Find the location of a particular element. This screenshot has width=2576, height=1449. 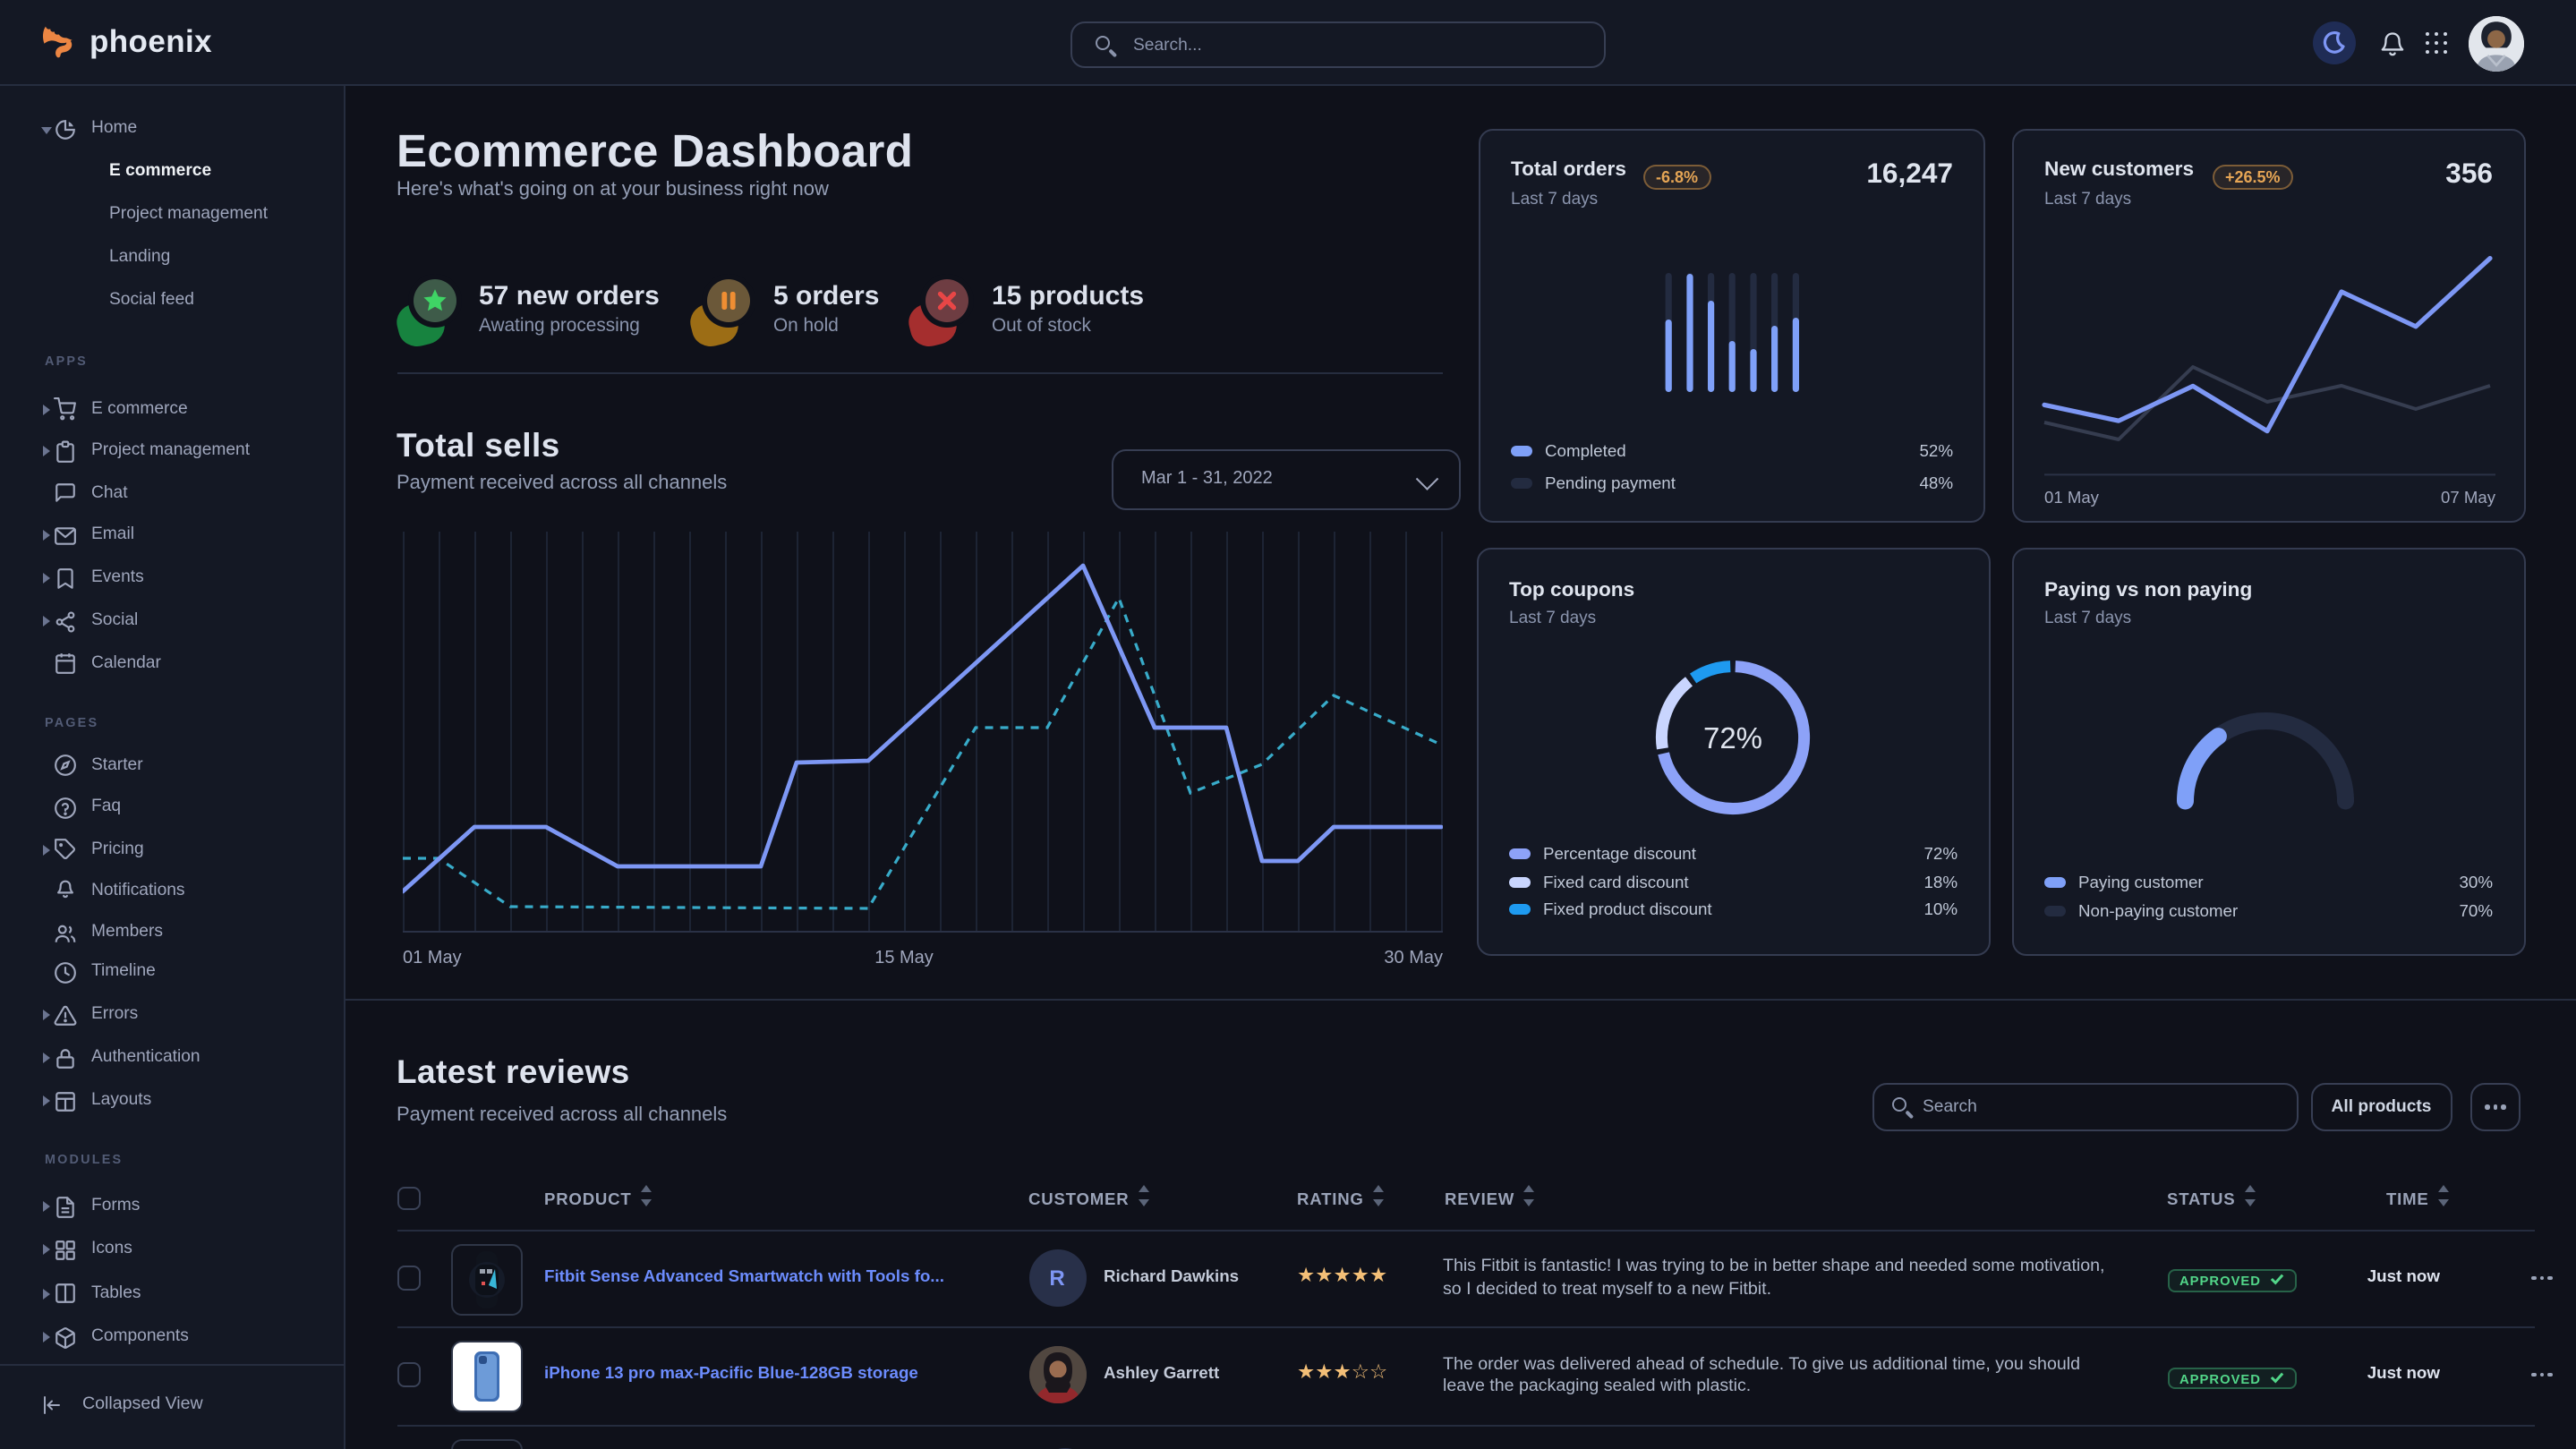

svg-text: 30 May is located at coordinates (1413, 957).